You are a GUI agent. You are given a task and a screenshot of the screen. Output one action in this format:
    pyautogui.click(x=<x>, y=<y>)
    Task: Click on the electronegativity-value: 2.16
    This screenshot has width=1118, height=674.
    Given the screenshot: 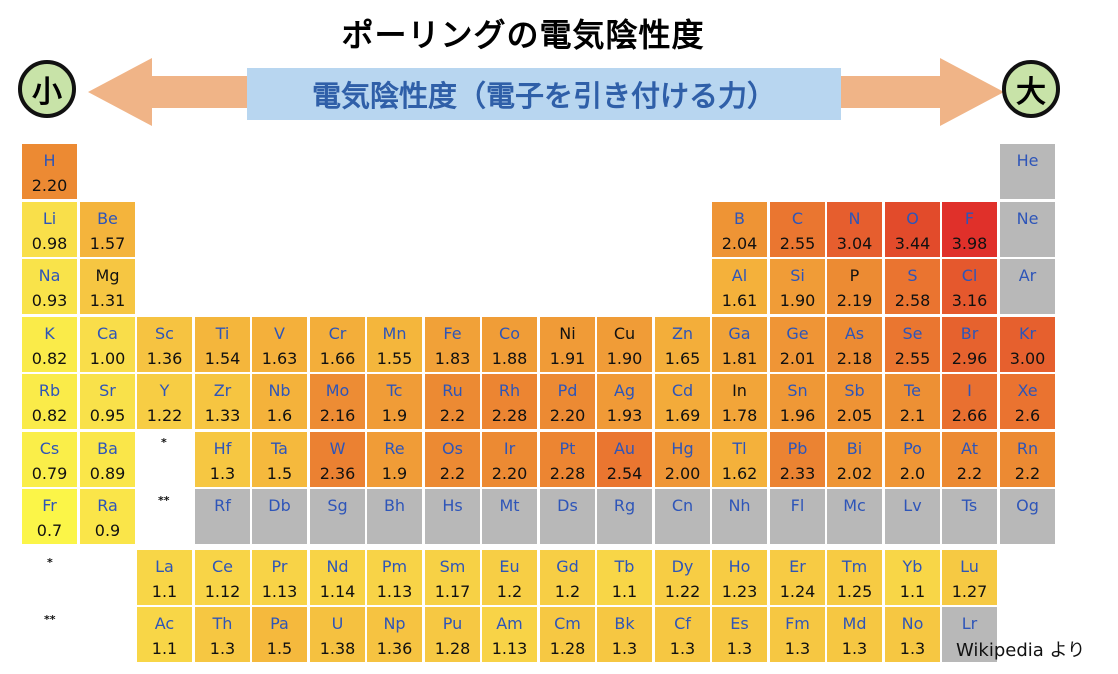 What is the action you would take?
    pyautogui.click(x=337, y=415)
    